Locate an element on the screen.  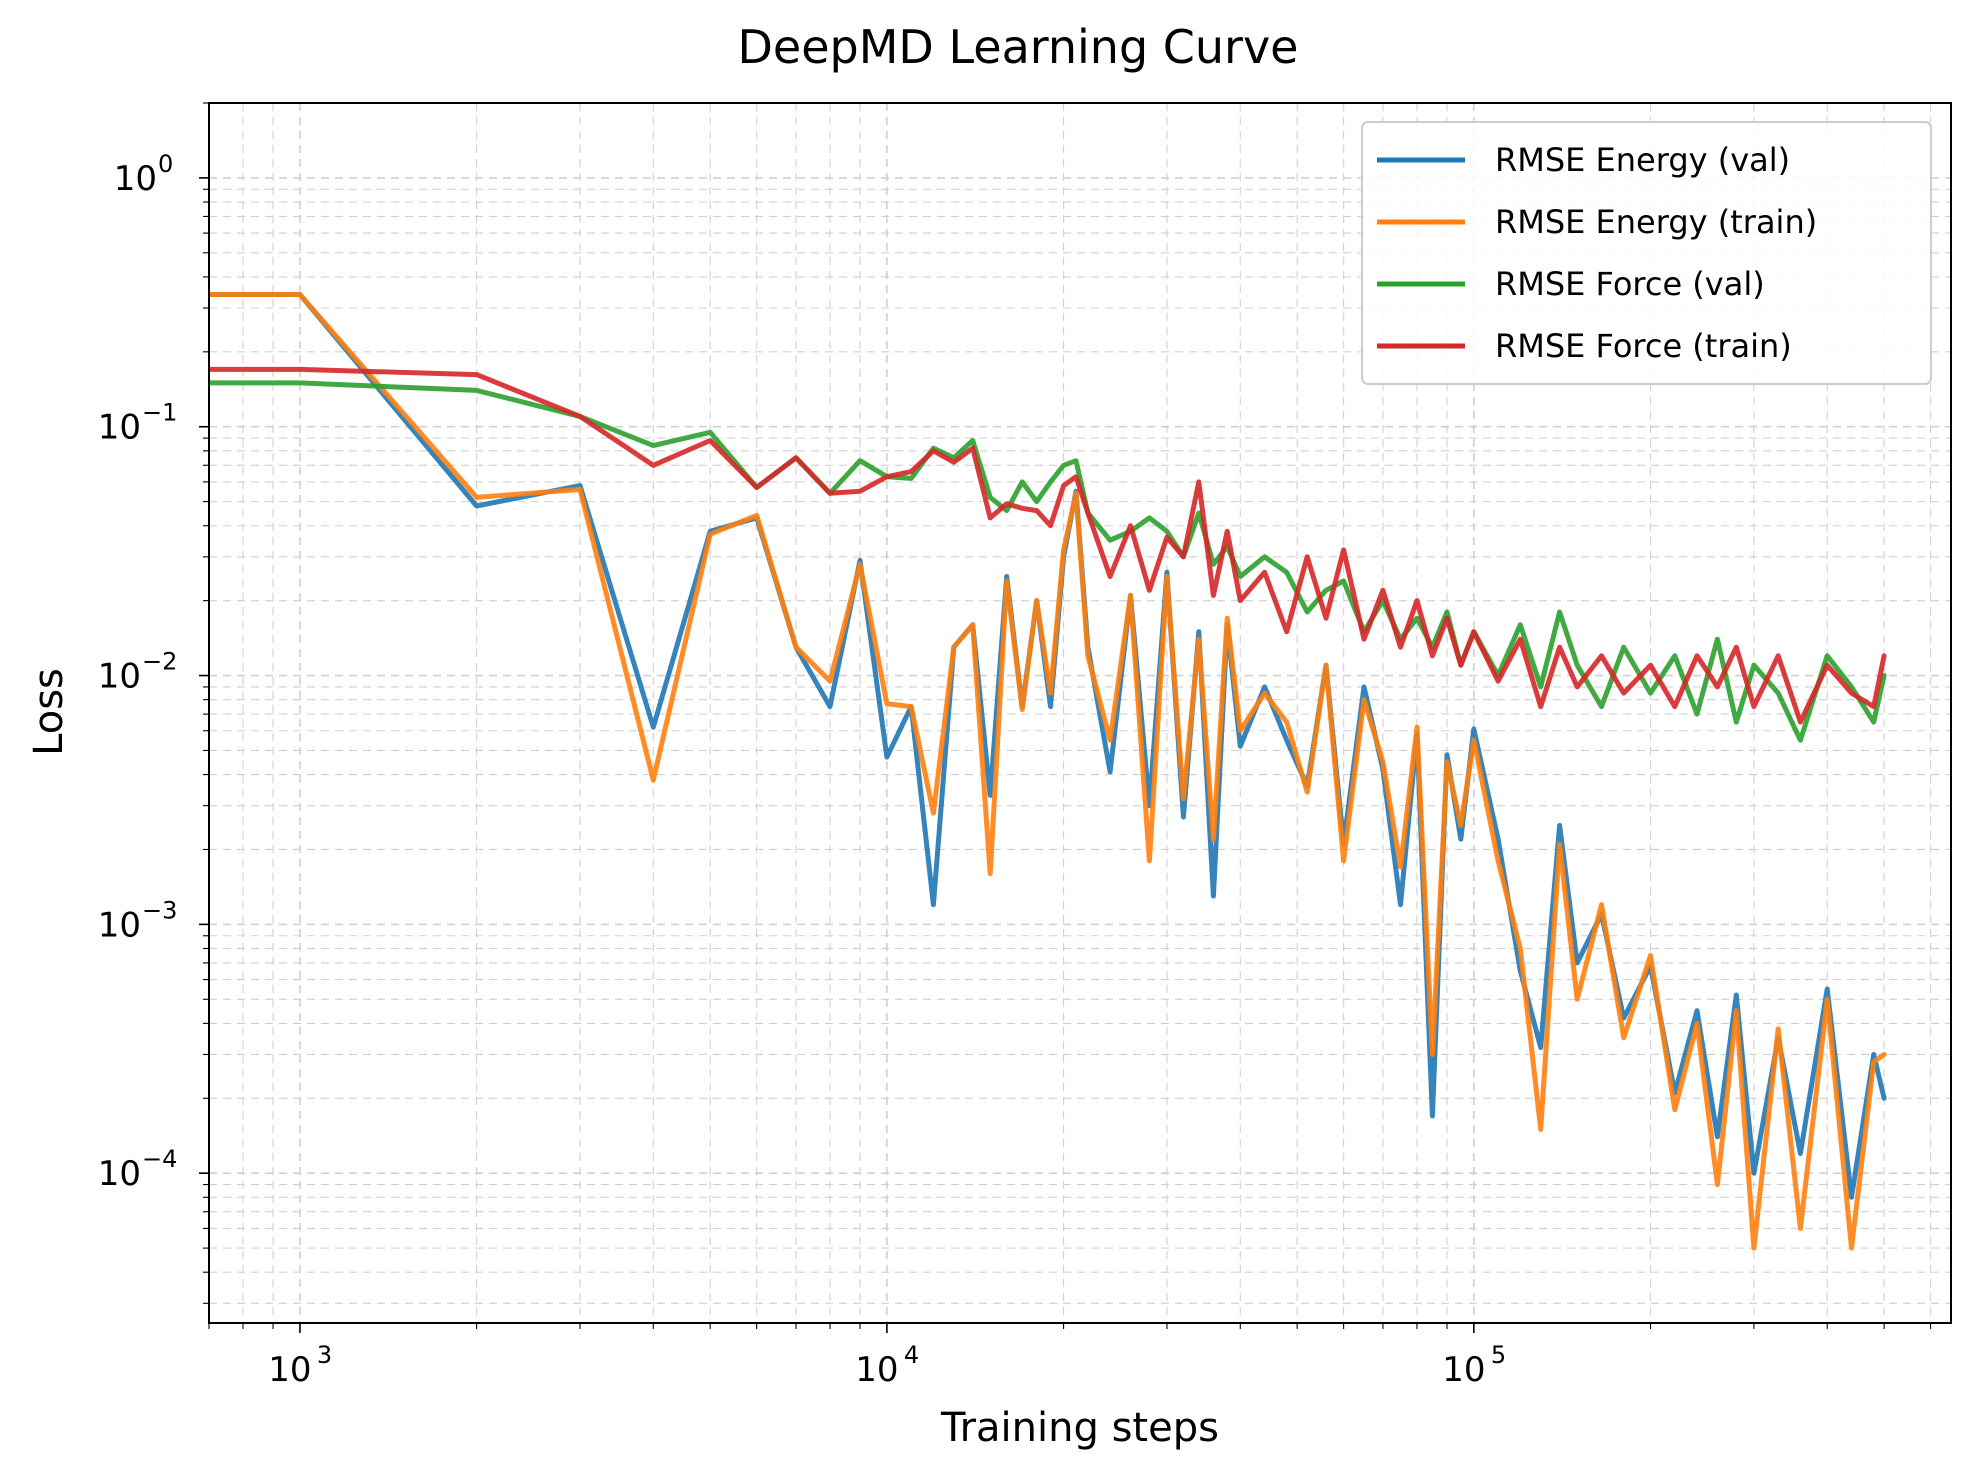
y-tick-exponent: −4 is located at coordinates (159, 1159).